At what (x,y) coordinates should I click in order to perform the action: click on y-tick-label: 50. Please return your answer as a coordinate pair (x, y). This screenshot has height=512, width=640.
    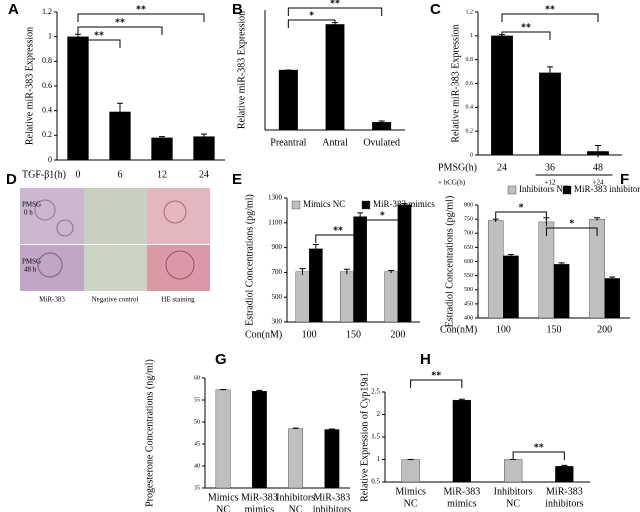
    Looking at the image, I should click on (197, 422).